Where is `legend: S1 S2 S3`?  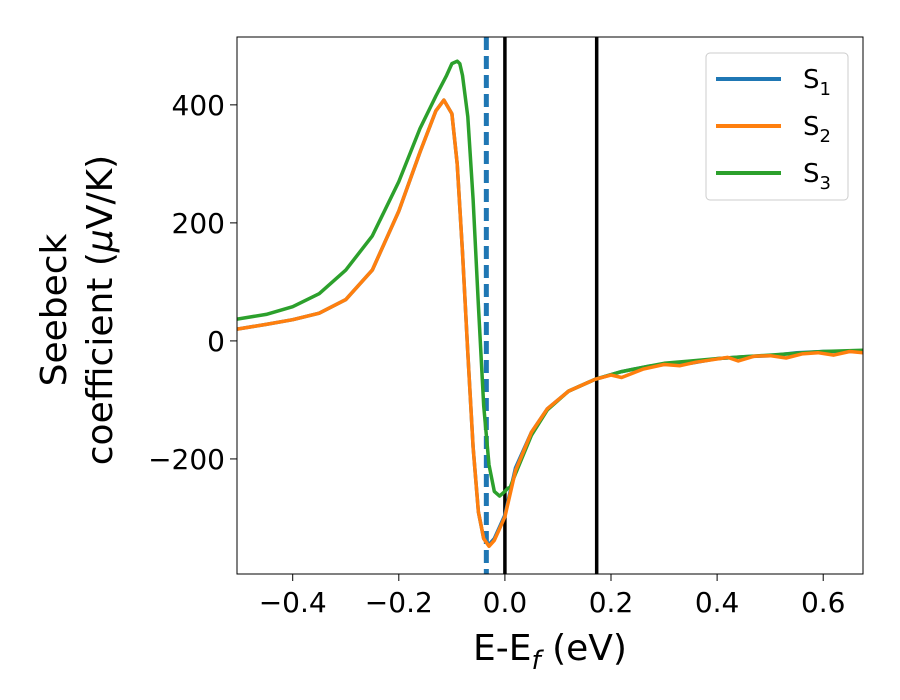
legend: S1 S2 S3 is located at coordinates (777, 126).